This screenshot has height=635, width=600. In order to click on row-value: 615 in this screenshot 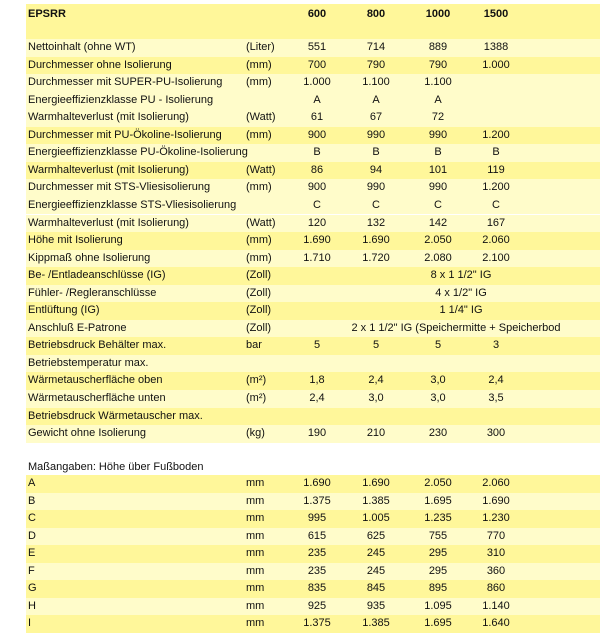, I will do `click(317, 535)`.